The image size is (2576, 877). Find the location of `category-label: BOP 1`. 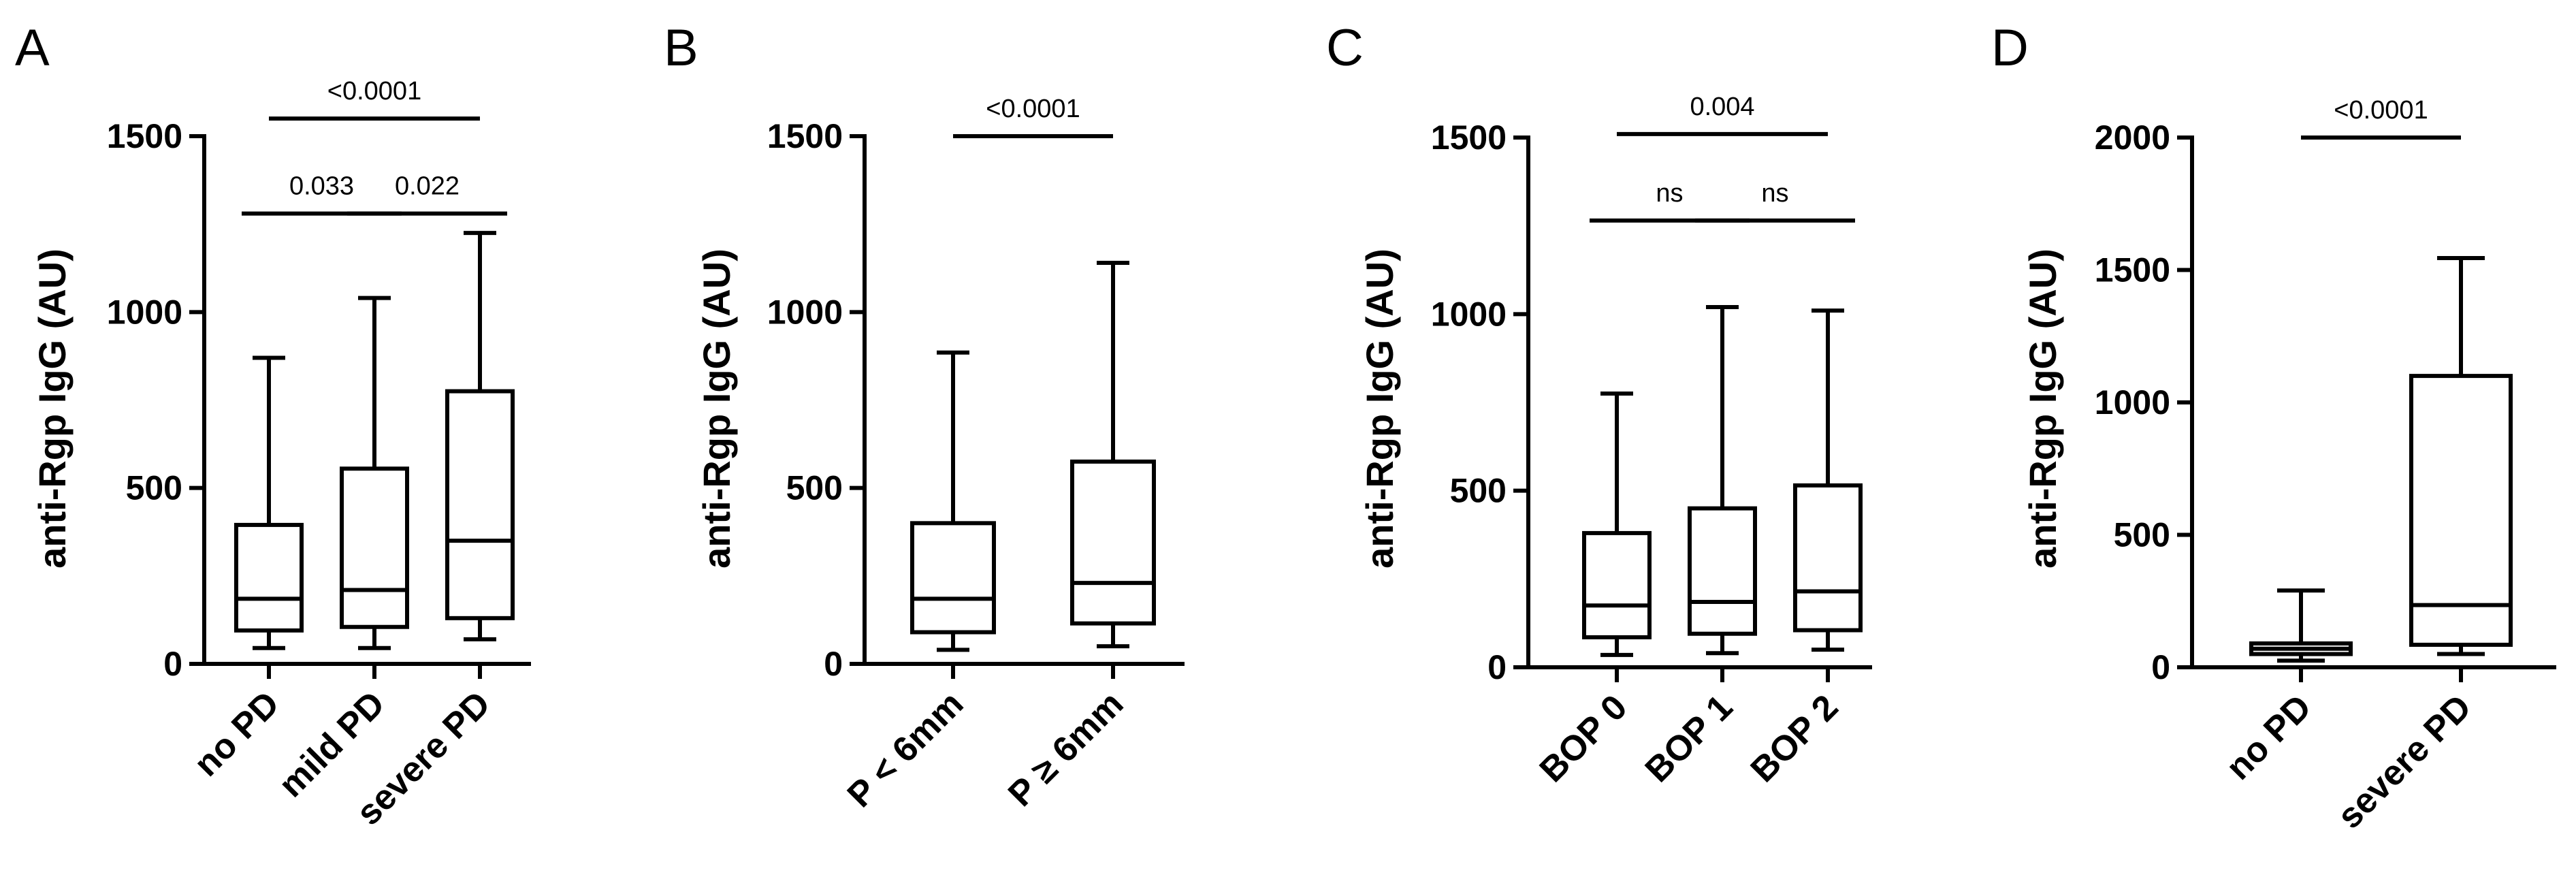

category-label: BOP 1 is located at coordinates (1690, 738).